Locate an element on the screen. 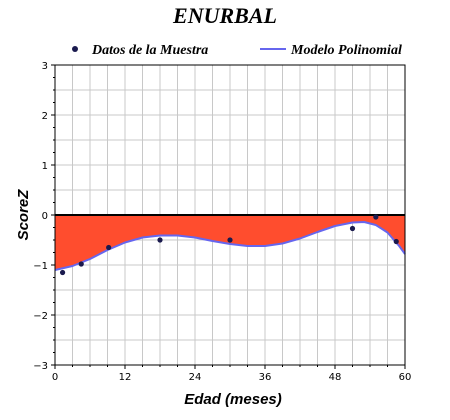 The height and width of the screenshot is (420, 450). y-tick-label: −2 is located at coordinates (40, 316).